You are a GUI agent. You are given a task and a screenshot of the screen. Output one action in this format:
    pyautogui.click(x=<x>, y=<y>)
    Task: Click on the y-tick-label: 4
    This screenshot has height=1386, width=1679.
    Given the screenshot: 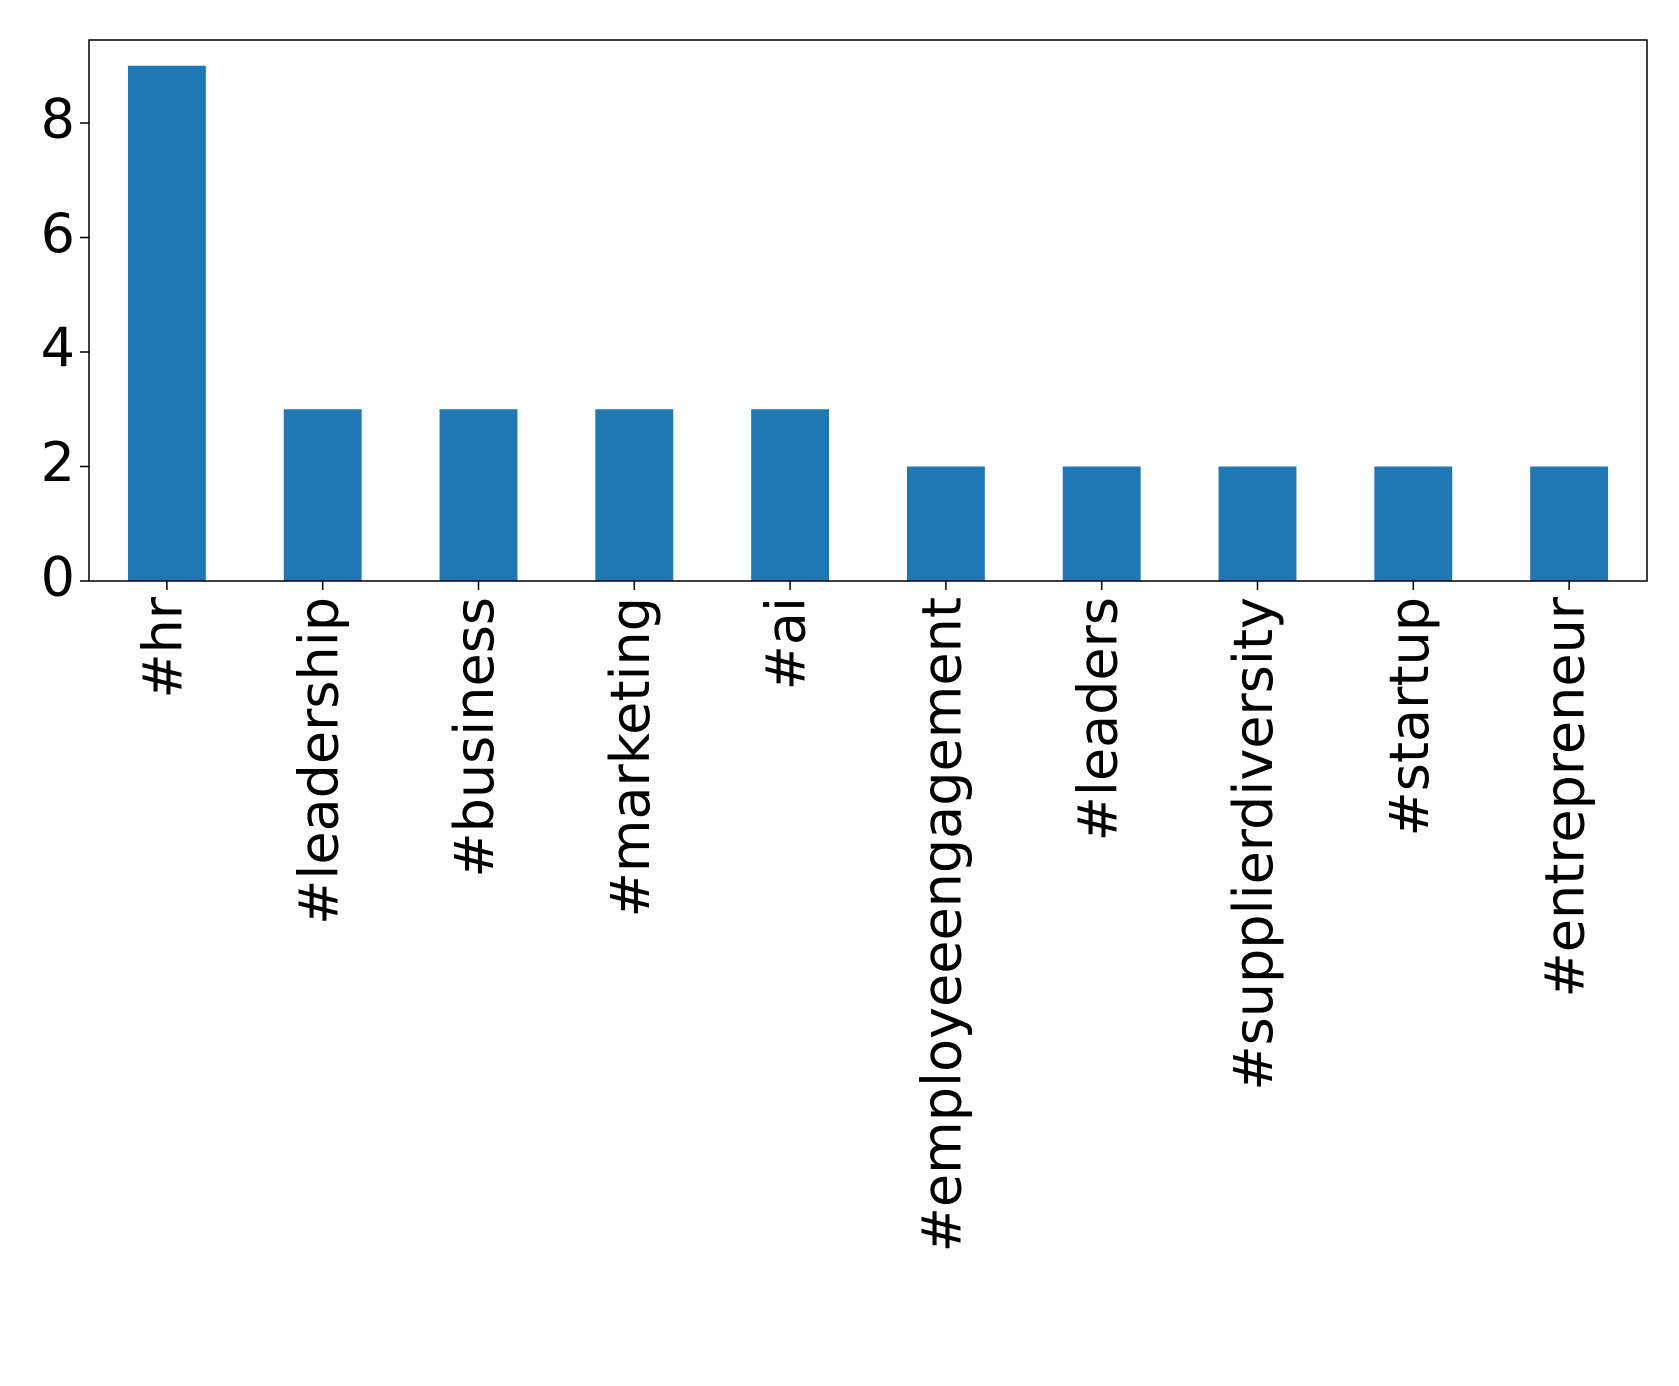 What is the action you would take?
    pyautogui.click(x=58, y=348)
    